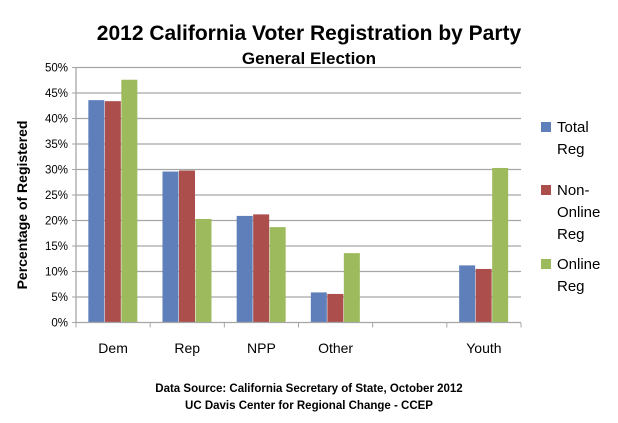  Describe the element at coordinates (56, 120) in the screenshot. I see `y-tick-label: 40%` at that location.